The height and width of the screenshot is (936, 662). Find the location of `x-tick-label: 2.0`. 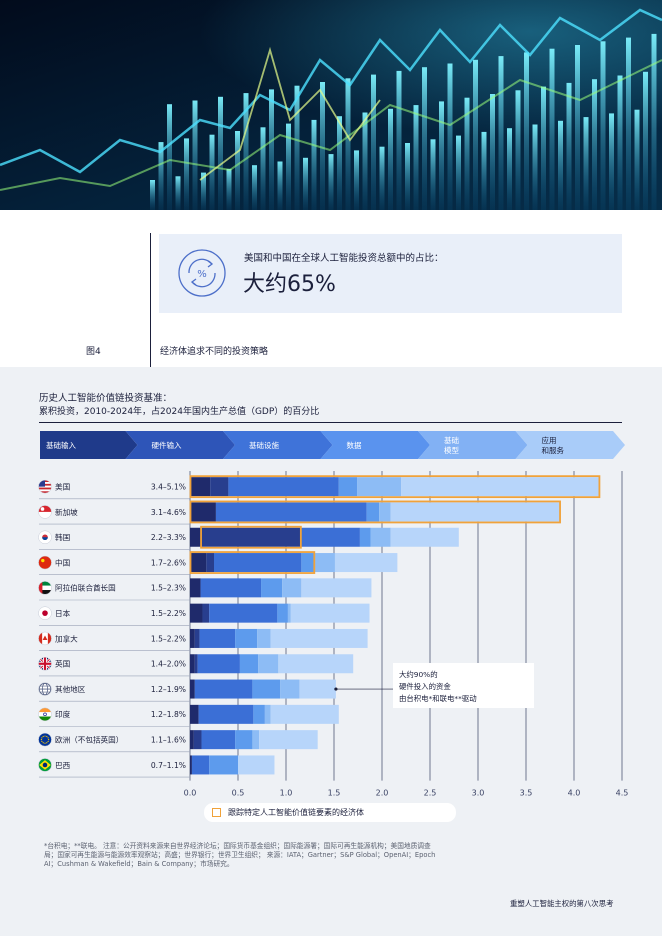

x-tick-label: 2.0 is located at coordinates (382, 793).